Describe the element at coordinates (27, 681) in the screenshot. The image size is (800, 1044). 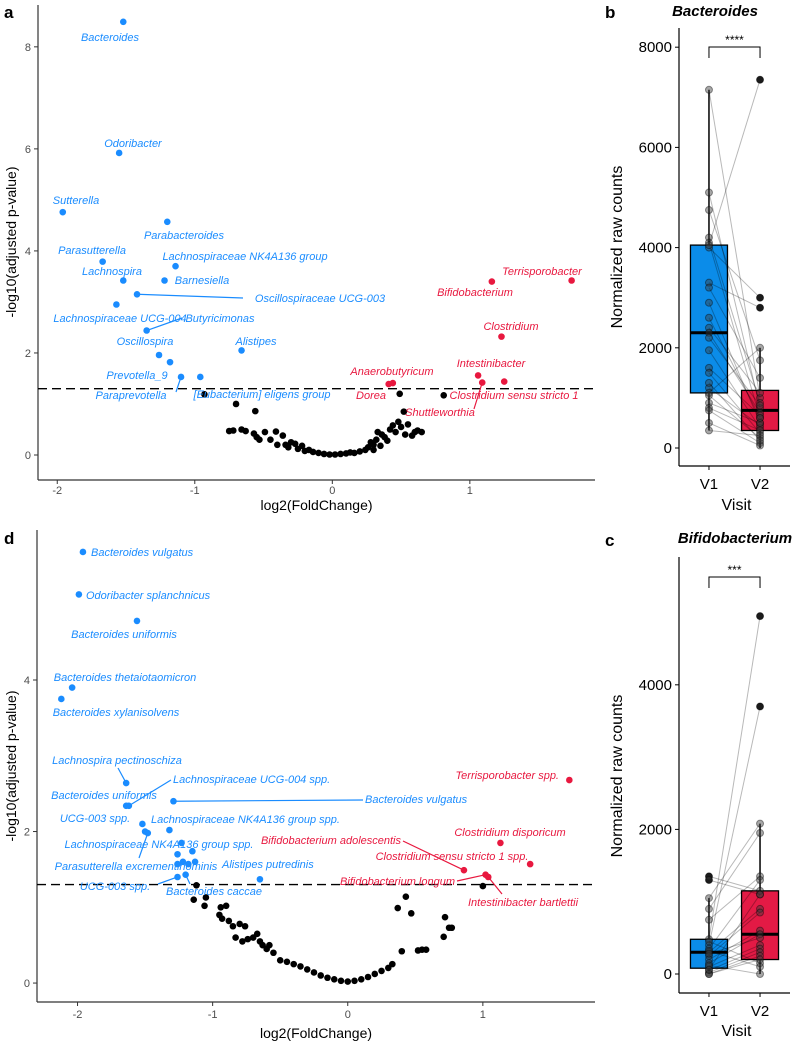
I see `y-tick-label: 4` at that location.